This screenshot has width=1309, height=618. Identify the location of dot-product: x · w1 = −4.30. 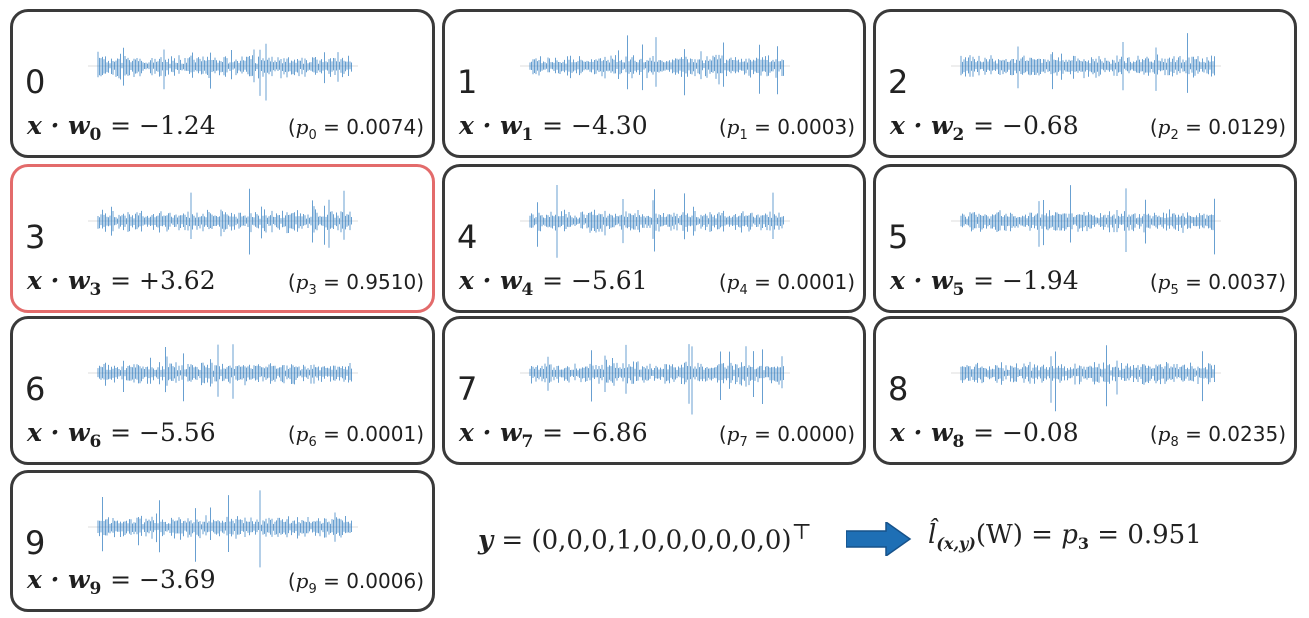
(553, 128).